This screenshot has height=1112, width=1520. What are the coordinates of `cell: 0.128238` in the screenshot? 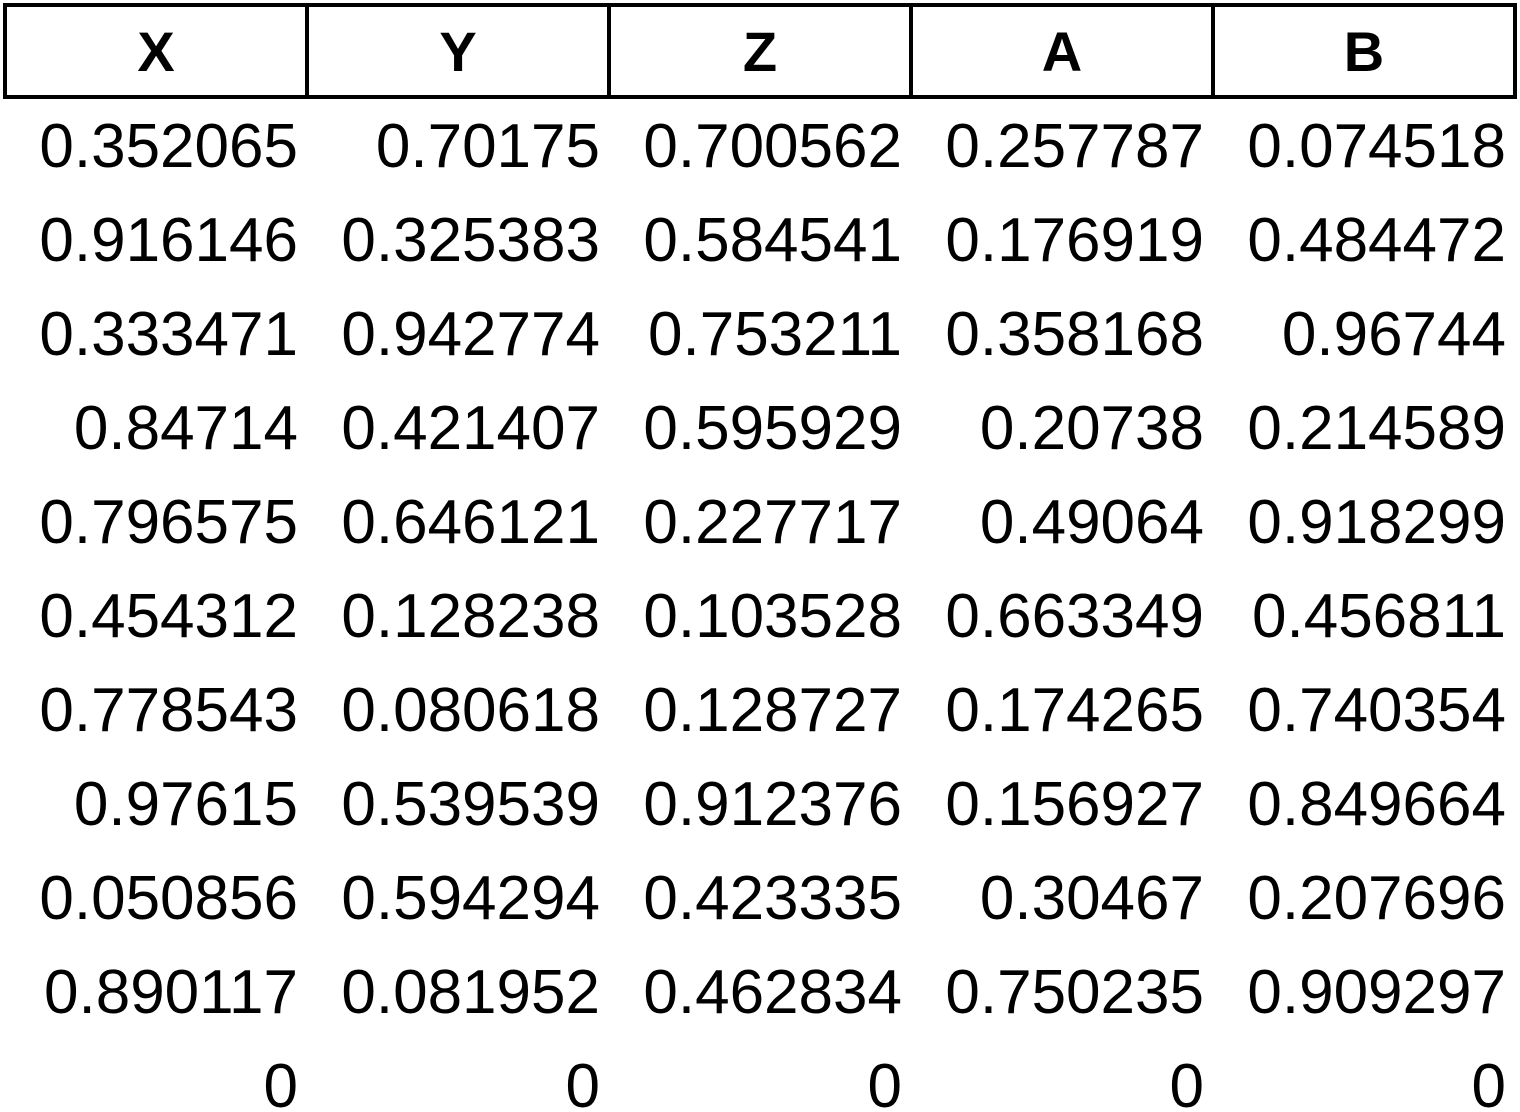 It's located at (470, 616).